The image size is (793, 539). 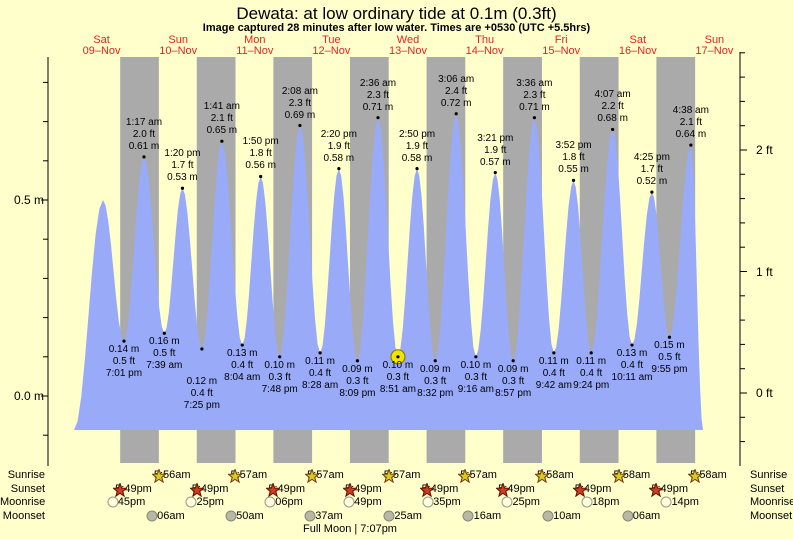 I want to click on low-tide-label: 0.11 m 0.4 ft 9:42 am, so click(x=553, y=373).